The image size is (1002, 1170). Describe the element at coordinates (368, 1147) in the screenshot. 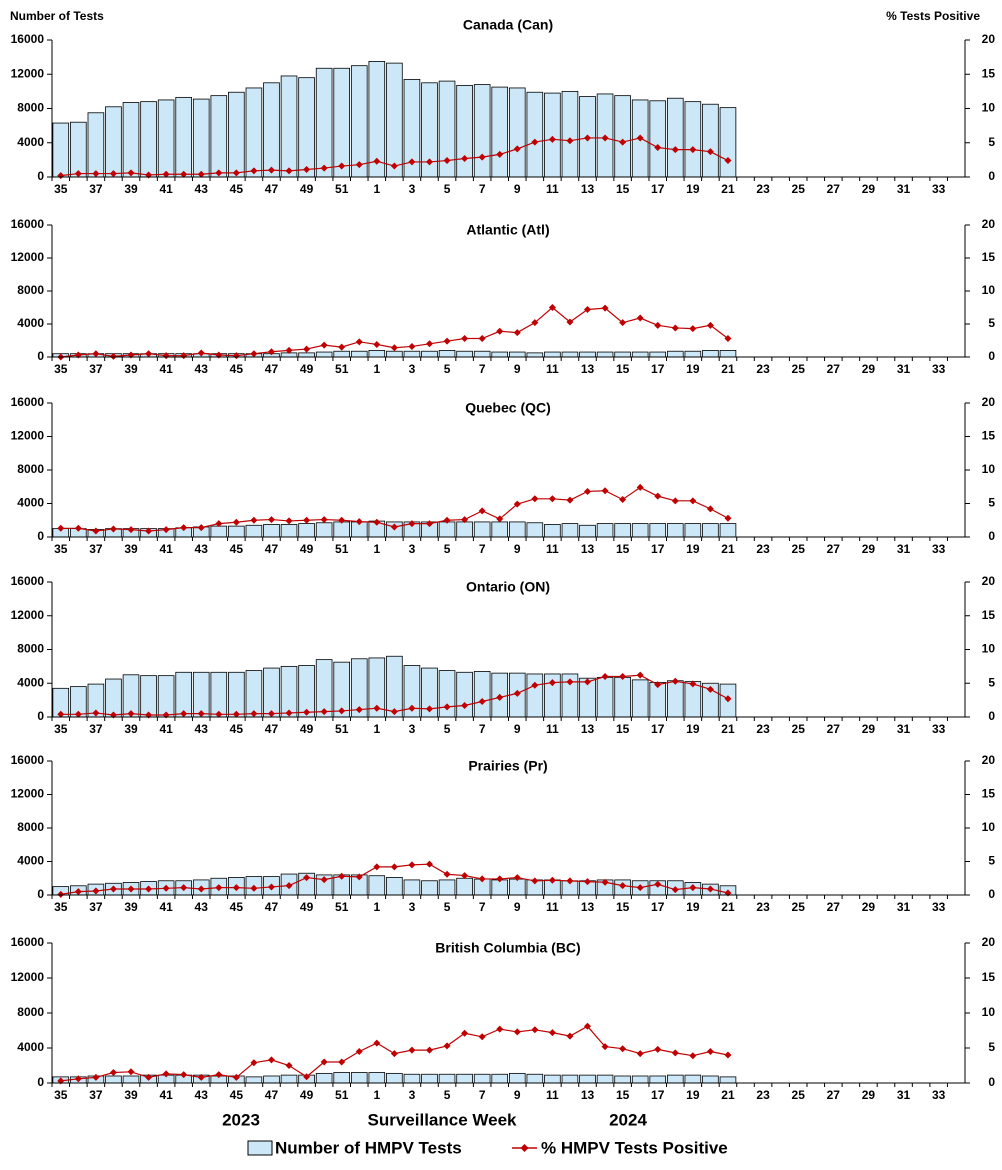

I see `legend-label: Number of HMPV Tests` at that location.